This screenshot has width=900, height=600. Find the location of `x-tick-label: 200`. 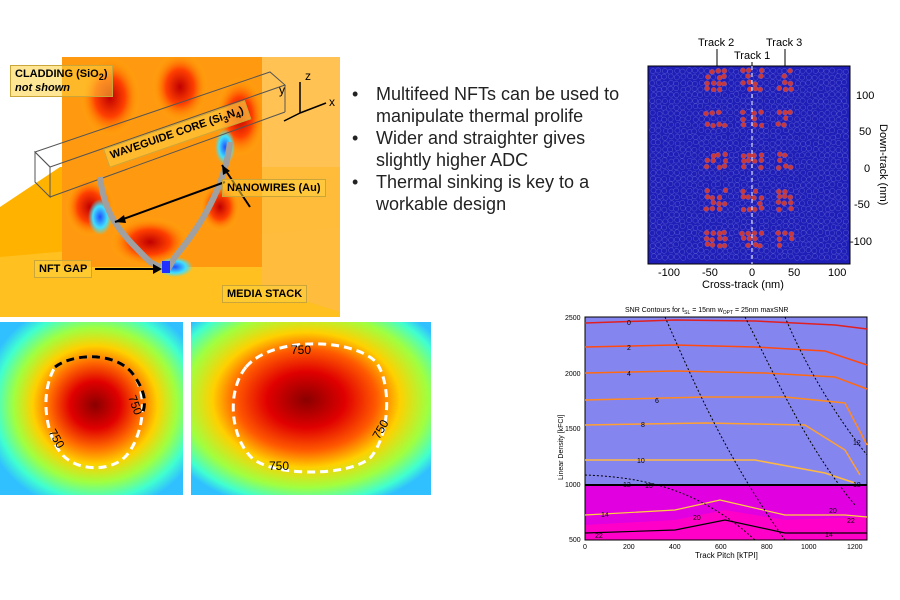

x-tick-label: 200 is located at coordinates (629, 547).